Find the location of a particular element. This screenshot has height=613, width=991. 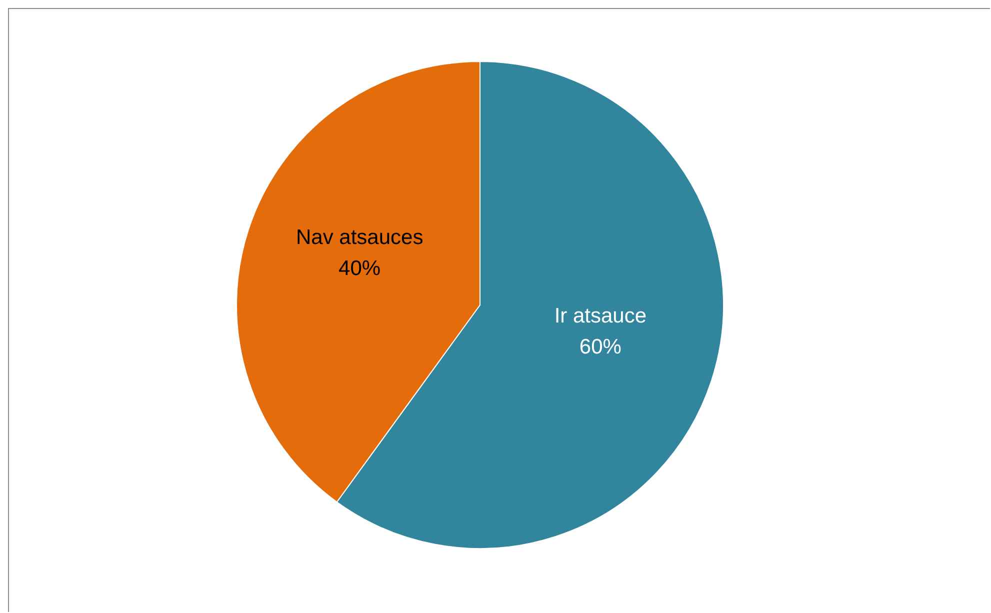

data-label: 40% is located at coordinates (359, 268).